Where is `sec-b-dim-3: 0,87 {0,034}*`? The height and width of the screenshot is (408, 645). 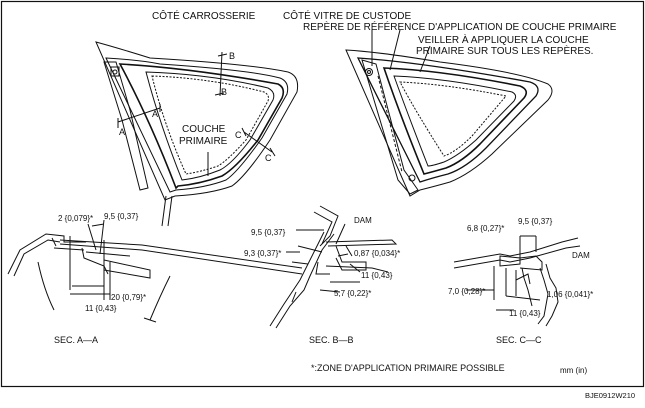 sec-b-dim-3: 0,87 {0,034}* is located at coordinates (377, 253).